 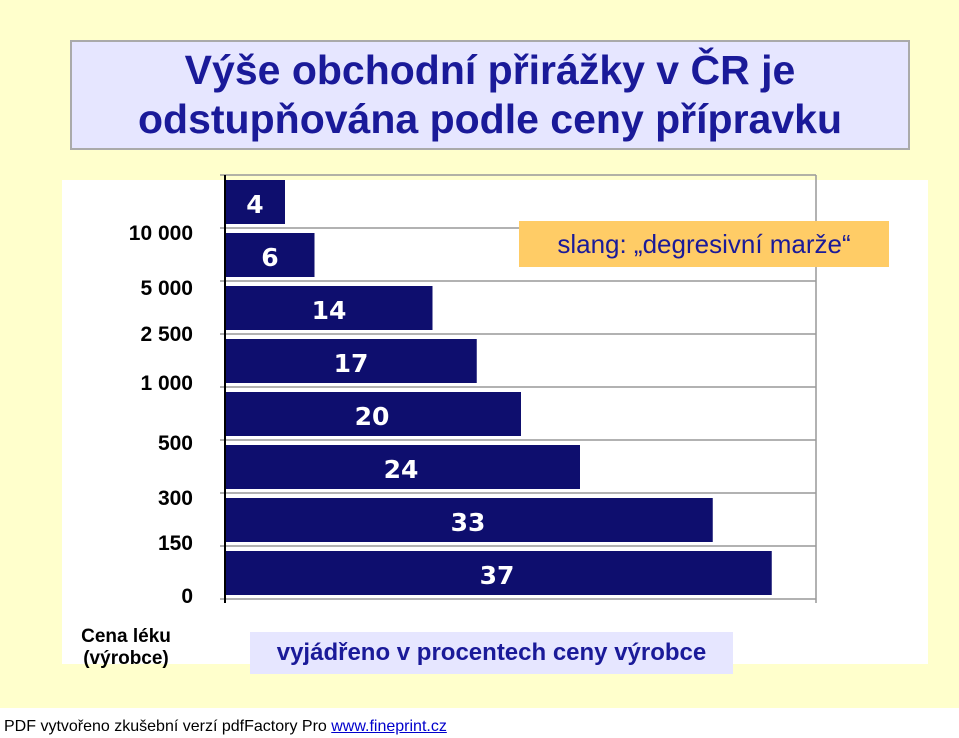 I want to click on y-tick-label: 500, so click(x=175, y=443).